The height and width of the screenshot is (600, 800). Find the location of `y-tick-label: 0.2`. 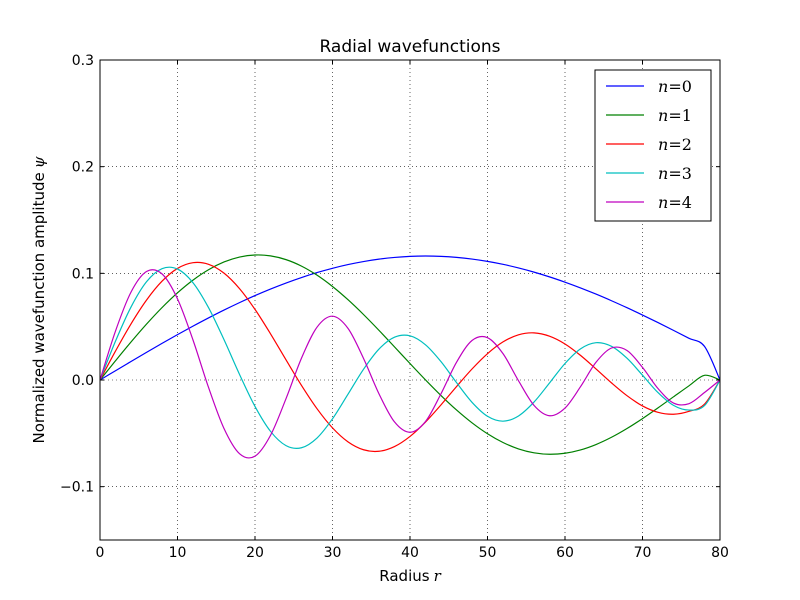

y-tick-label: 0.2 is located at coordinates (83, 168).